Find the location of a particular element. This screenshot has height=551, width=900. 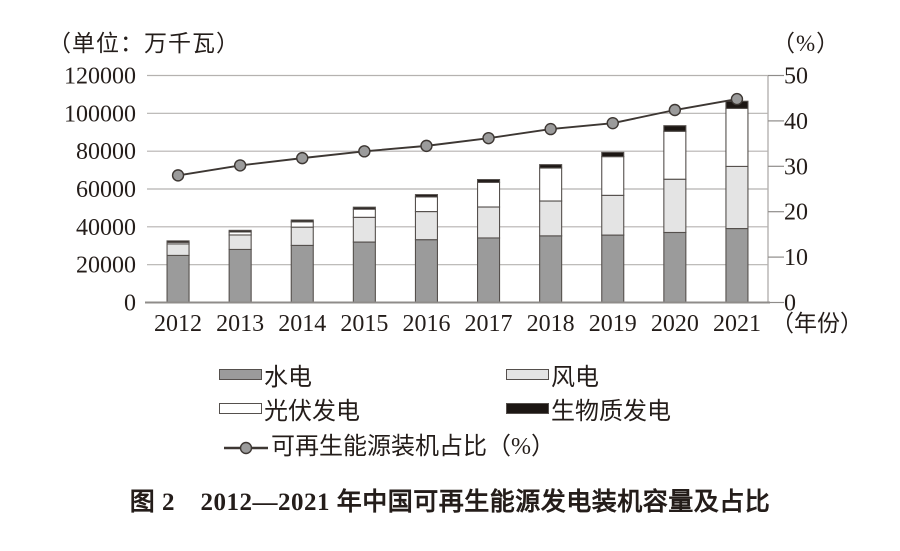

left-axis-unit-label: （单位：万千瓦） is located at coordinates (144, 43).